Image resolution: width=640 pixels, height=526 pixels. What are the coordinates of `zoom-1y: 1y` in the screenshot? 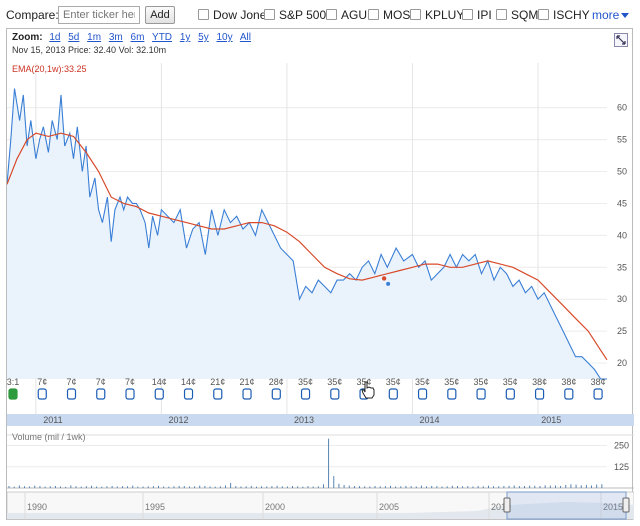 It's located at (185, 37).